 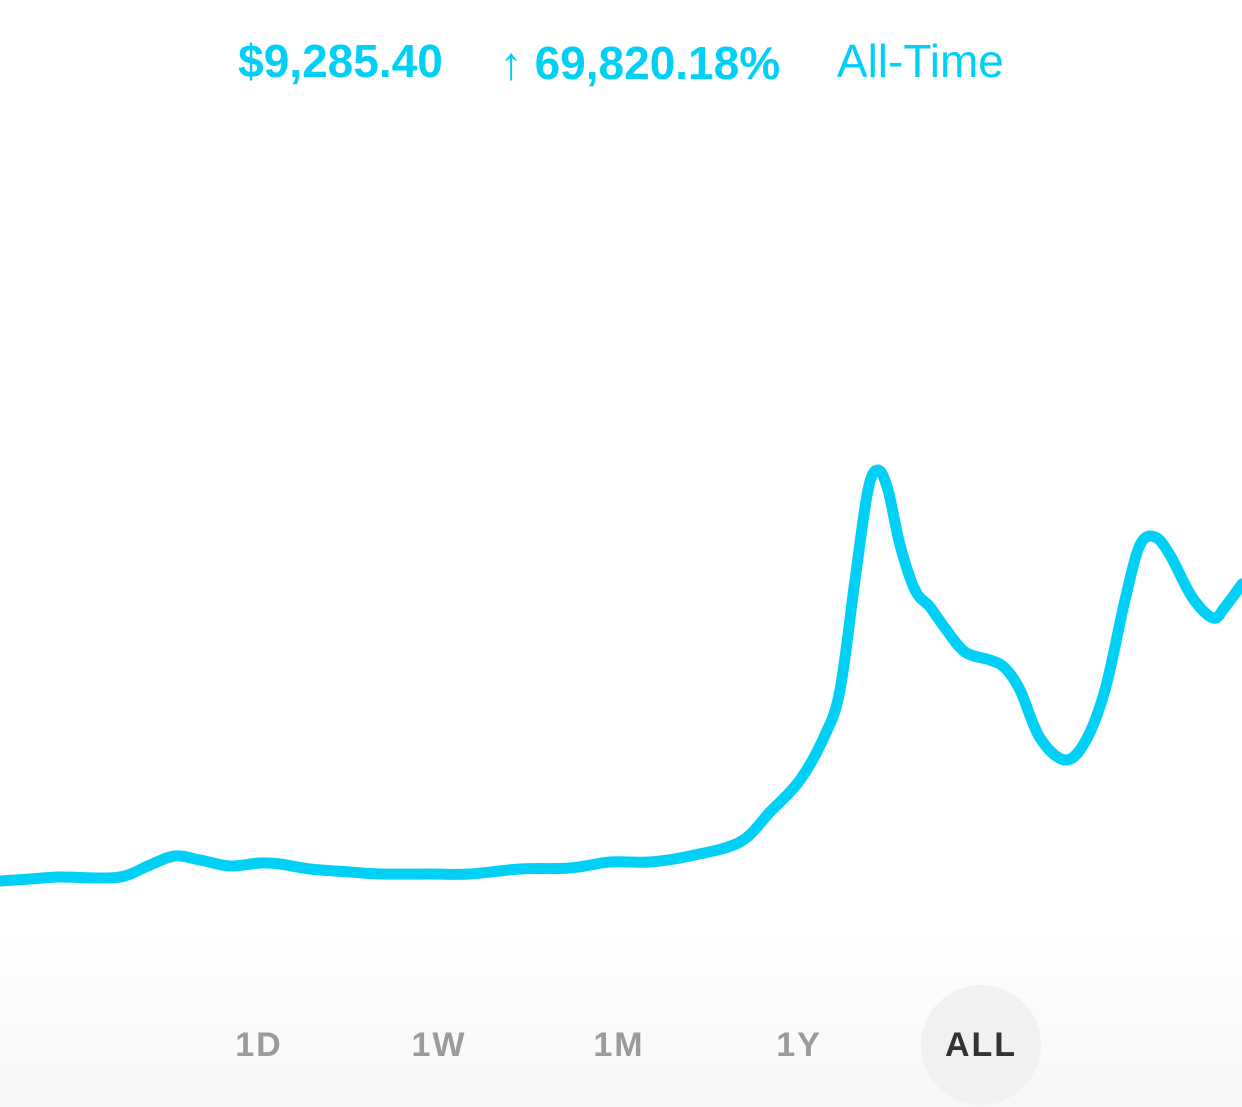 I want to click on change: ↑ 69,820.18%, so click(x=640, y=61).